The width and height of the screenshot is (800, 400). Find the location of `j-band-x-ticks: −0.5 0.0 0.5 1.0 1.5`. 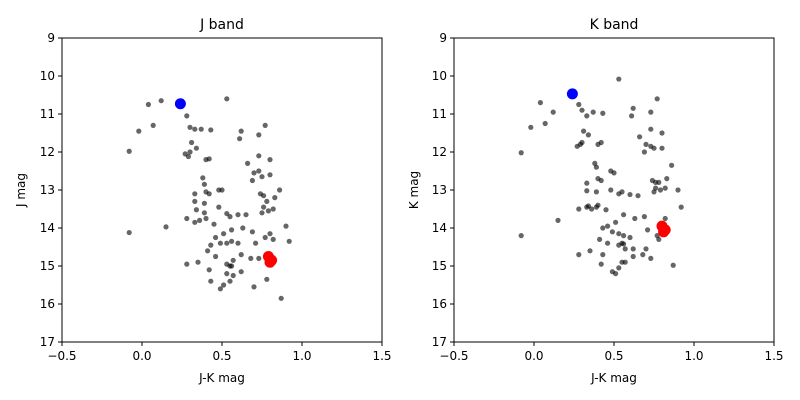

j-band-x-ticks: −0.5 0.0 0.5 1.0 1.5 is located at coordinates (219, 352).